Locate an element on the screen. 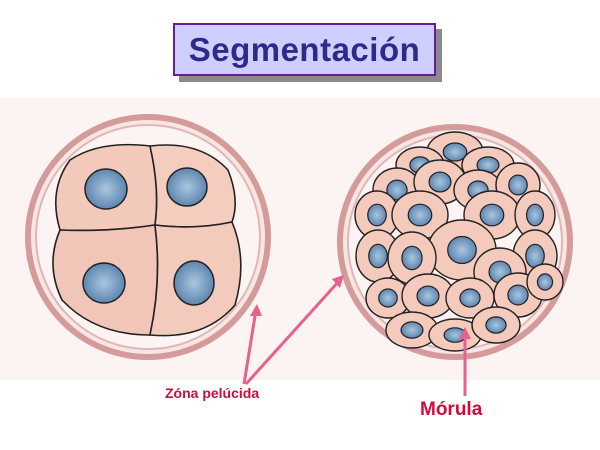  slide-title-box: Segmentación is located at coordinates (304, 49).